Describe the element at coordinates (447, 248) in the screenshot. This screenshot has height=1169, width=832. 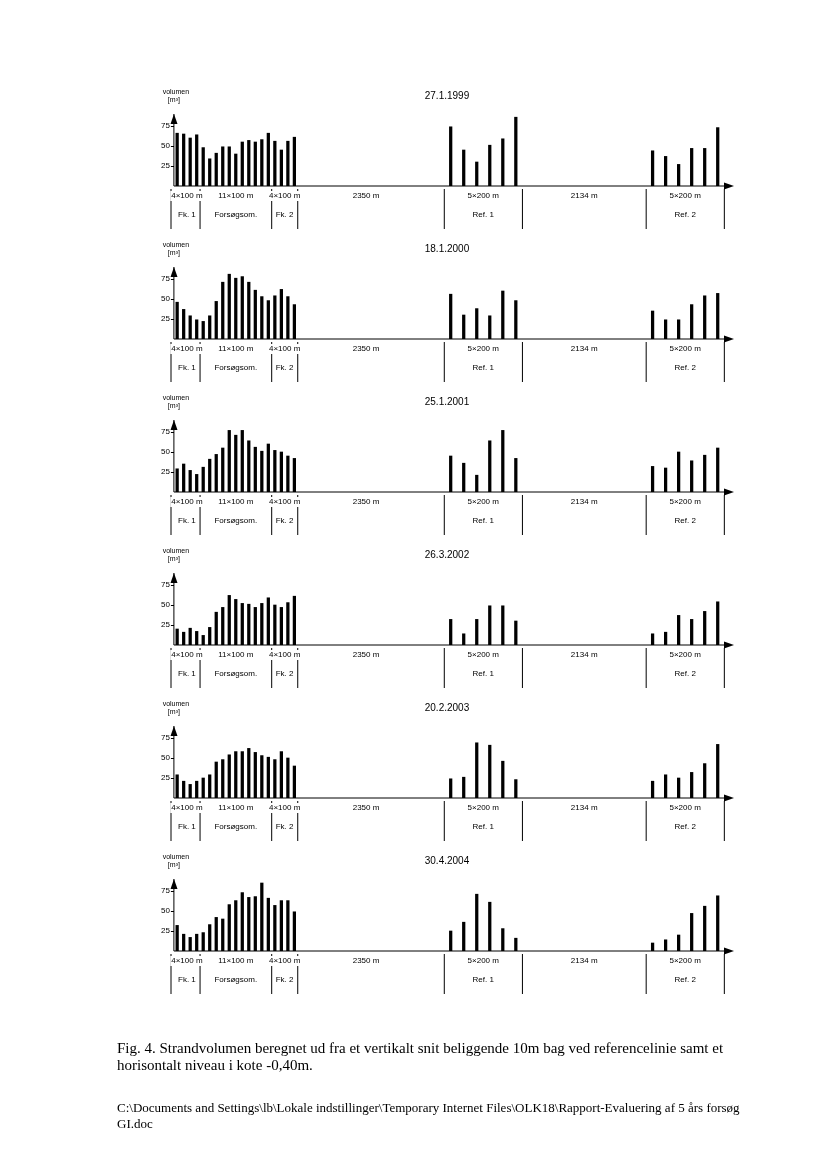
I see `chart-title: 18.1.2000` at that location.